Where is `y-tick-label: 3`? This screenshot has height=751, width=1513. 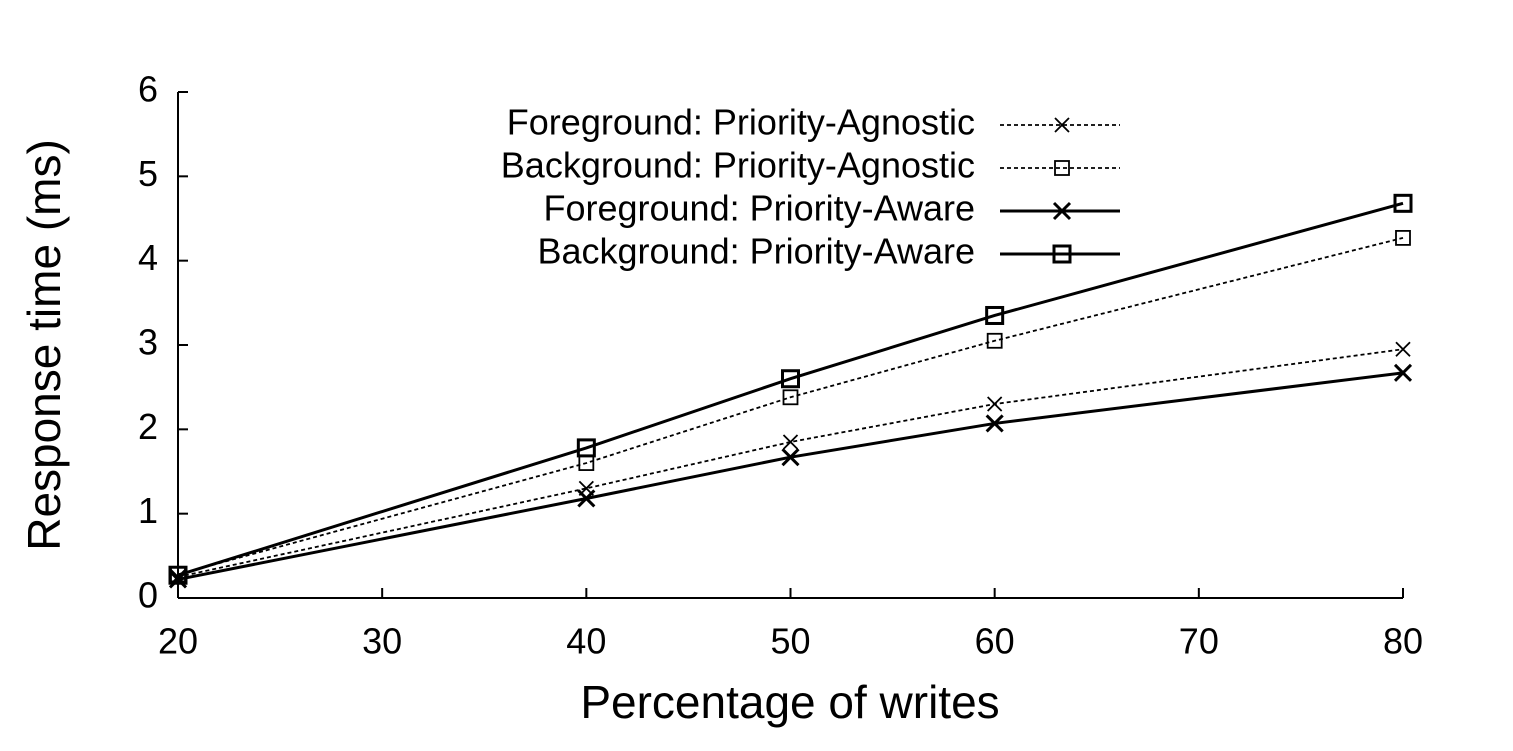
y-tick-label: 3 is located at coordinates (148, 342).